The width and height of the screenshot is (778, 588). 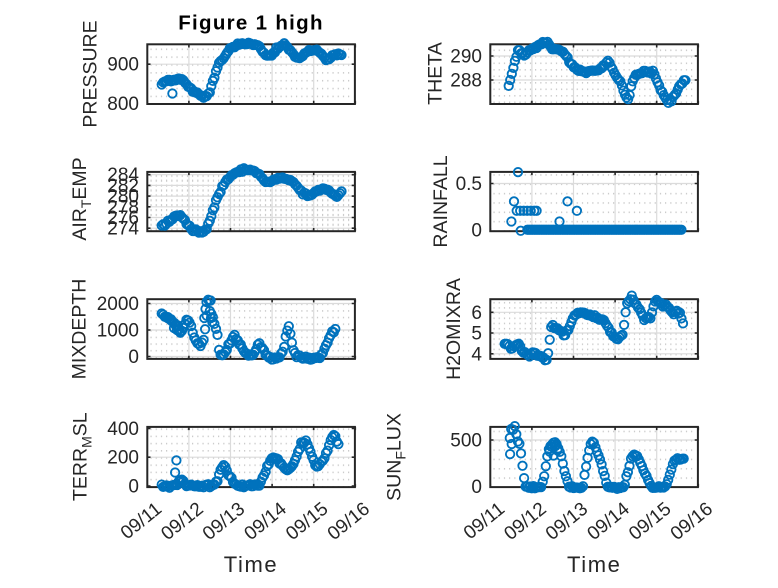 I want to click on svg-text: THETA, so click(x=436, y=73).